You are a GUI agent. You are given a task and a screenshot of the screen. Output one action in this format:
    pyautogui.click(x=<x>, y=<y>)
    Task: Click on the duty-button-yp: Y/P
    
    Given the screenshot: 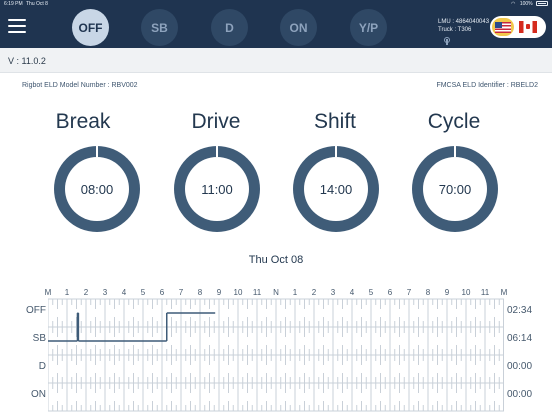 What is the action you would take?
    pyautogui.click(x=368, y=27)
    